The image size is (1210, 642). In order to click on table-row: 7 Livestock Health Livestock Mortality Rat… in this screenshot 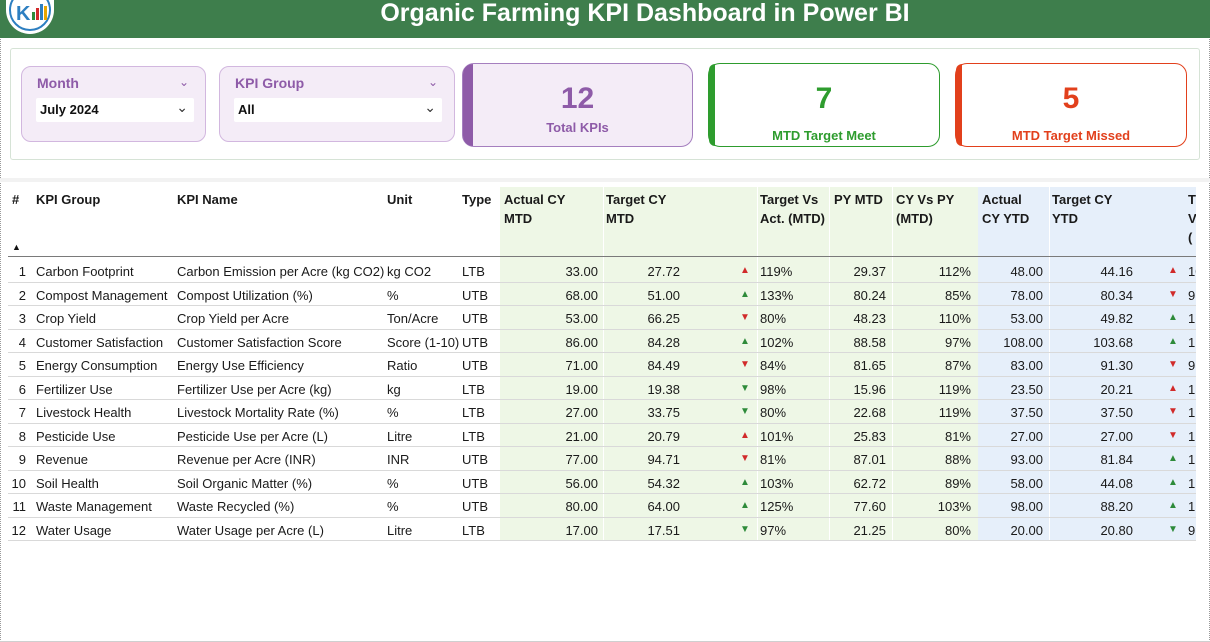, I will do `click(598, 412)`.